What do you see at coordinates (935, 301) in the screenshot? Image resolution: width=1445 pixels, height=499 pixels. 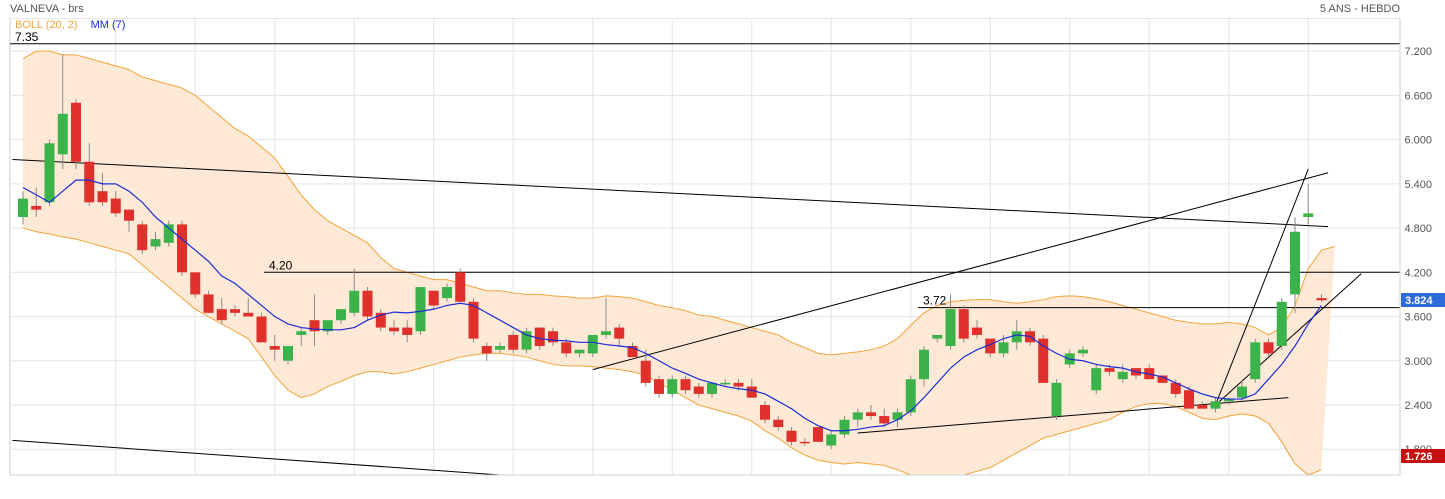 I see `level-label: 3.72` at bounding box center [935, 301].